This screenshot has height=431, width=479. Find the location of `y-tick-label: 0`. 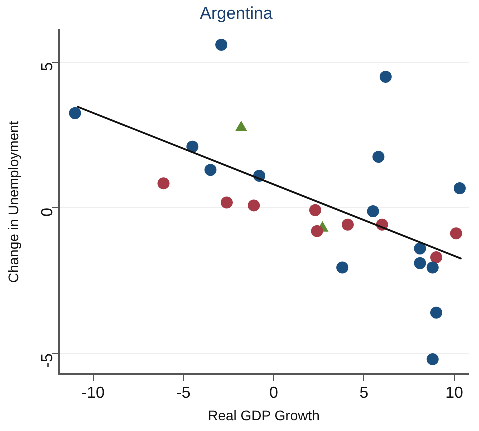

y-tick-label: 0 is located at coordinates (47, 212).